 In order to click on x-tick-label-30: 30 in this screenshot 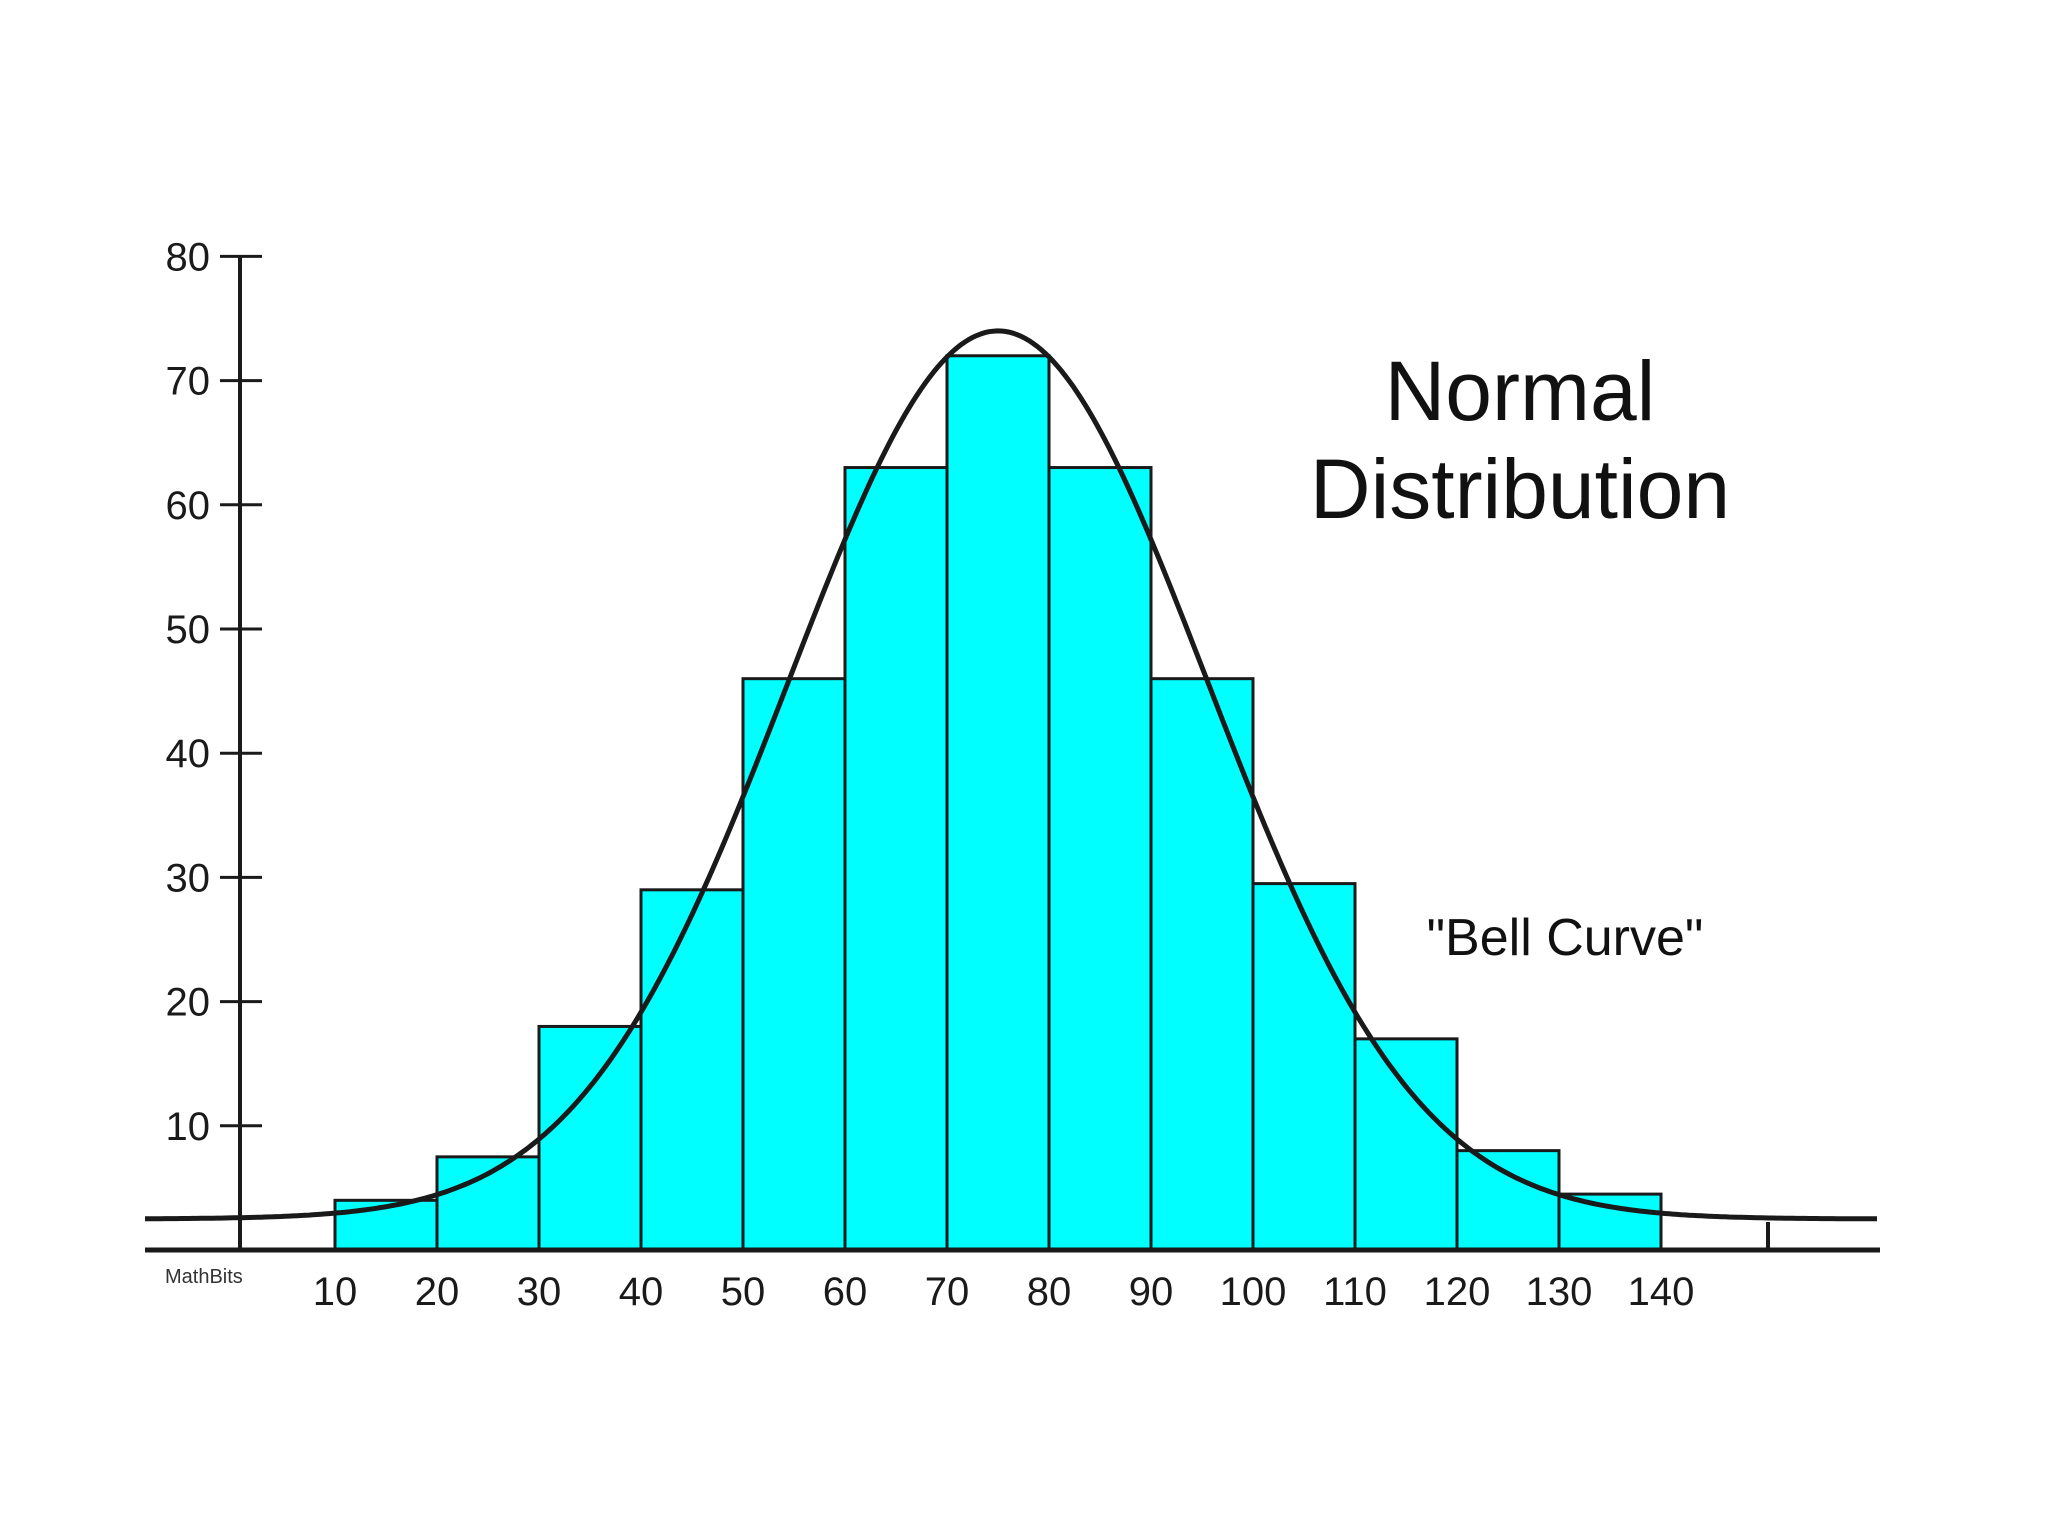, I will do `click(539, 1292)`.